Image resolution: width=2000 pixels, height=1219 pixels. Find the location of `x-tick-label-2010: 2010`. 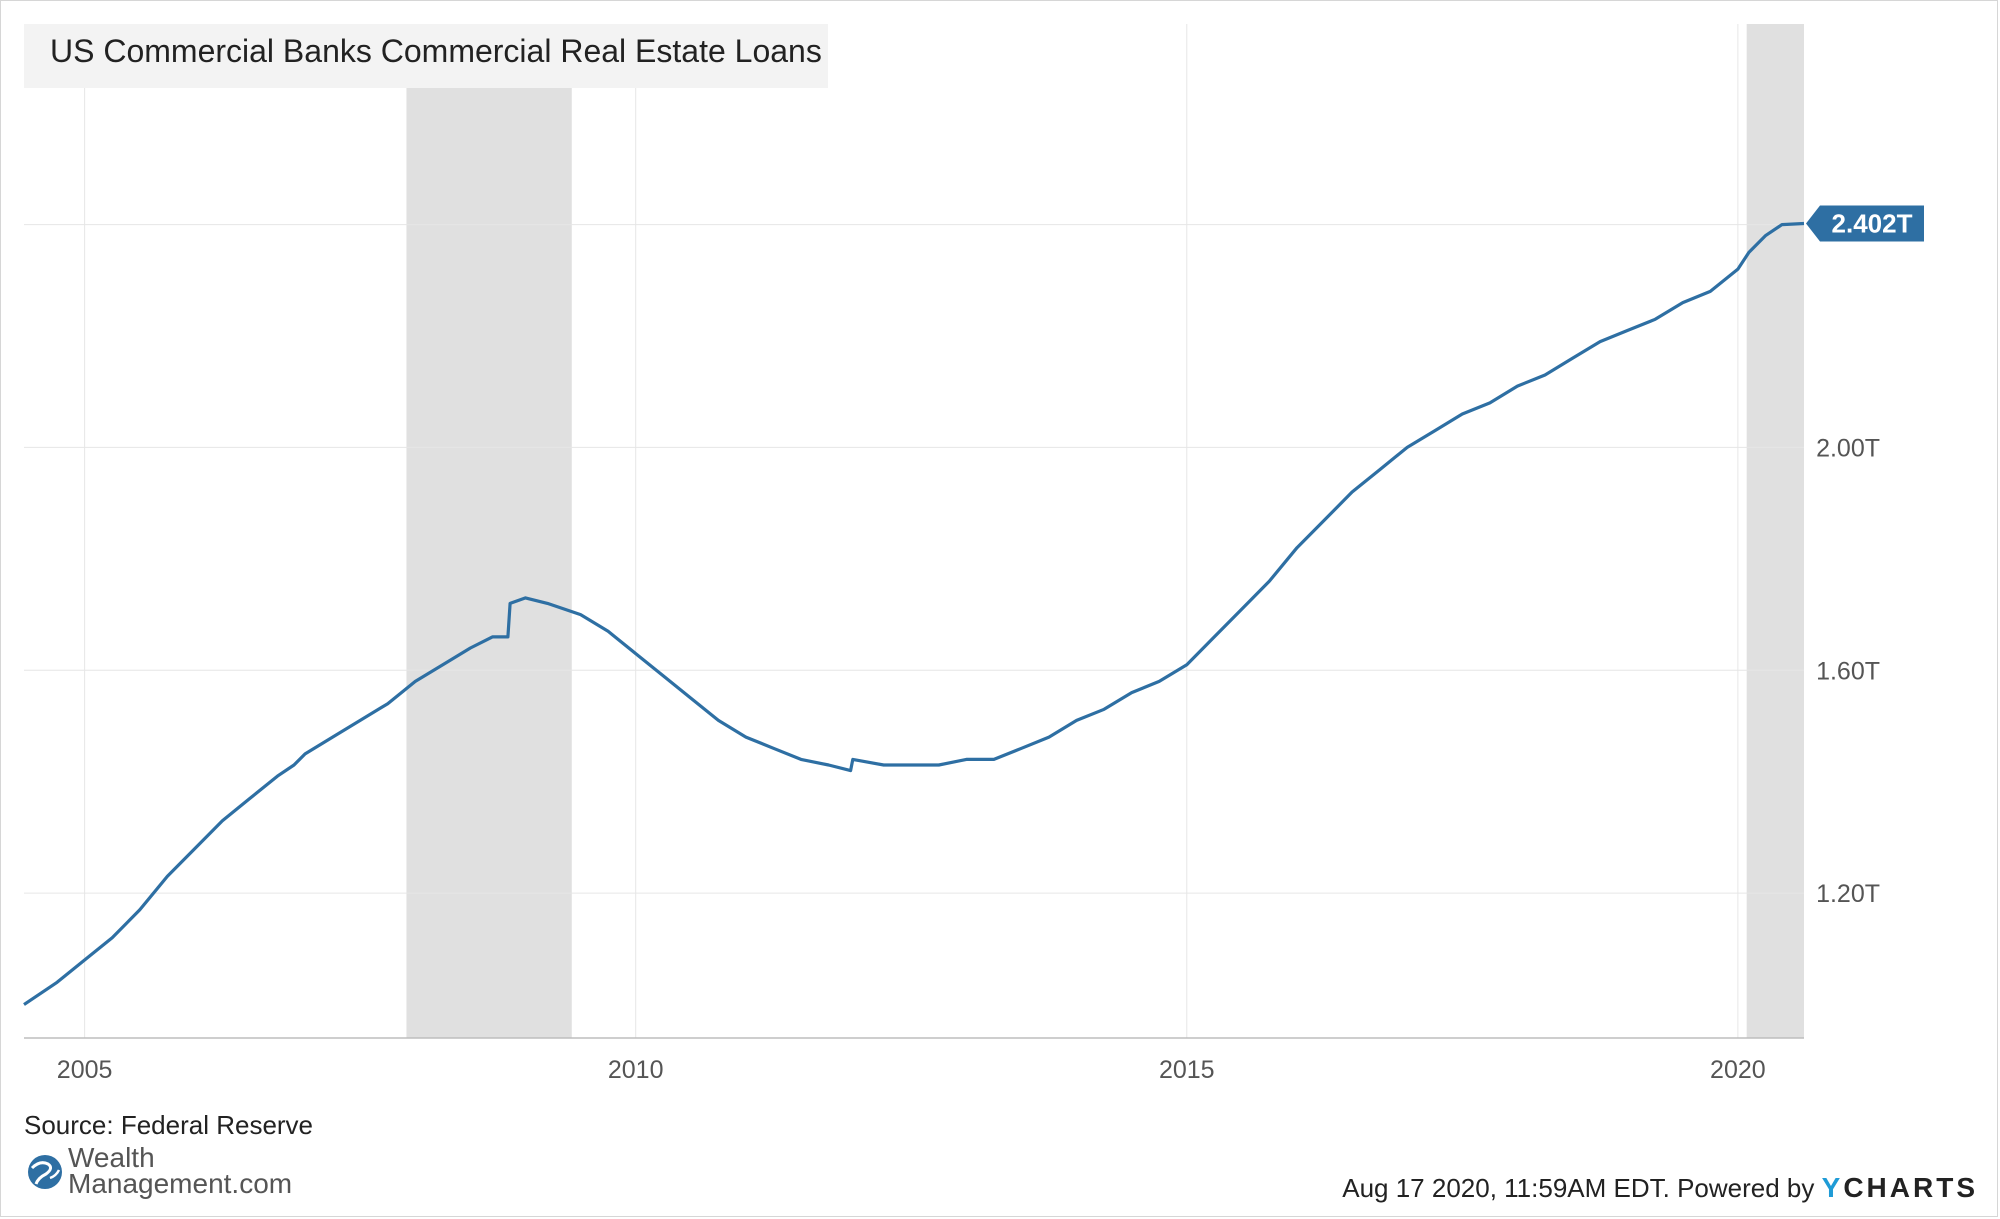

x-tick-label-2010: 2010 is located at coordinates (636, 1070).